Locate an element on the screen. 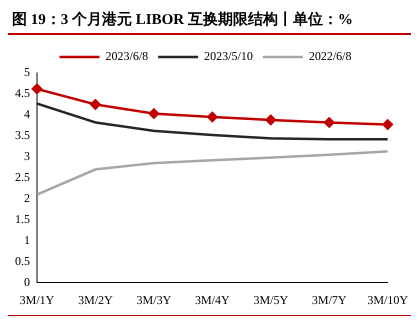 The height and width of the screenshot is (332, 419). y-tick-label: 5 is located at coordinates (27, 72).